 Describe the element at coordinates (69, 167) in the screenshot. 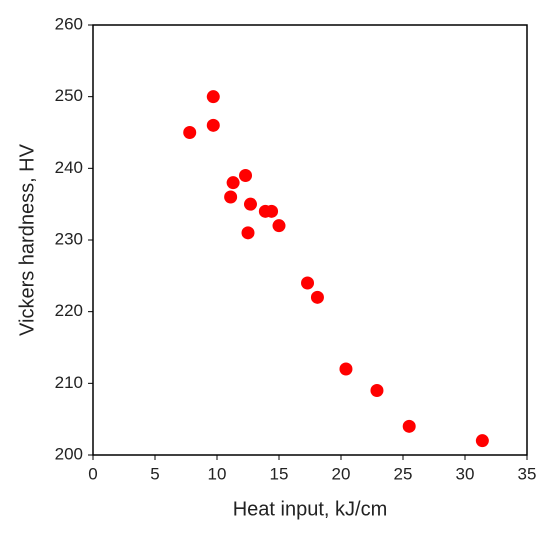

I see `y-tick-label: 240` at that location.